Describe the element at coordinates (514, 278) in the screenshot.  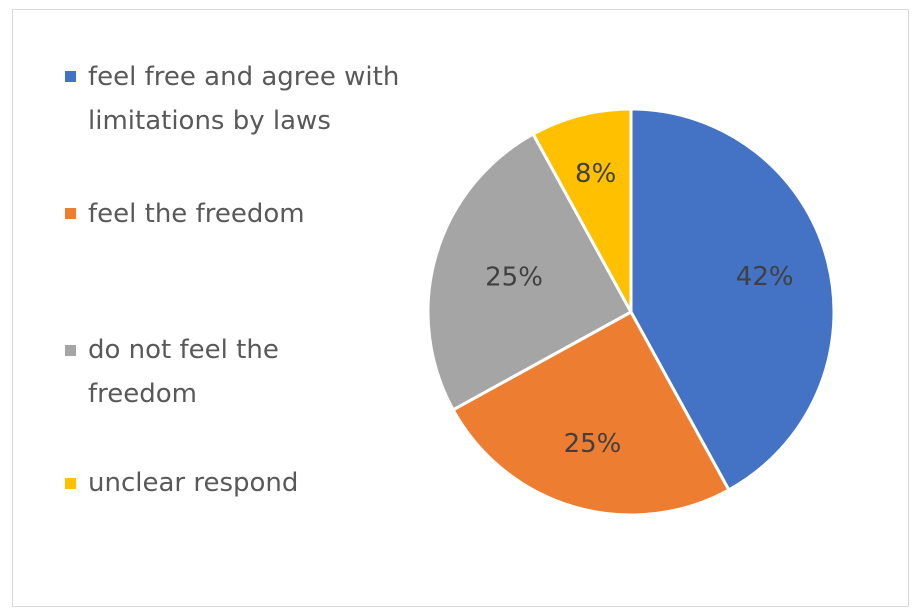
I see `data-label-not-feel-freedom: 25%` at that location.